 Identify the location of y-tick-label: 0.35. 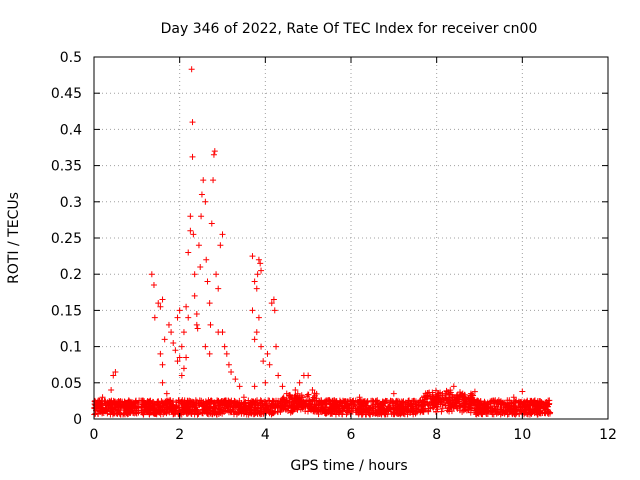
(66, 167).